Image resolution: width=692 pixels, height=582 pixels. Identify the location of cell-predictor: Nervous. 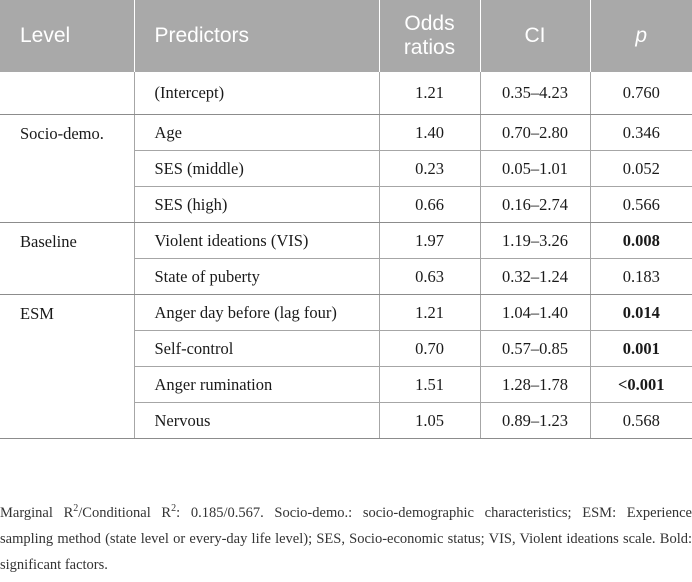
(257, 420).